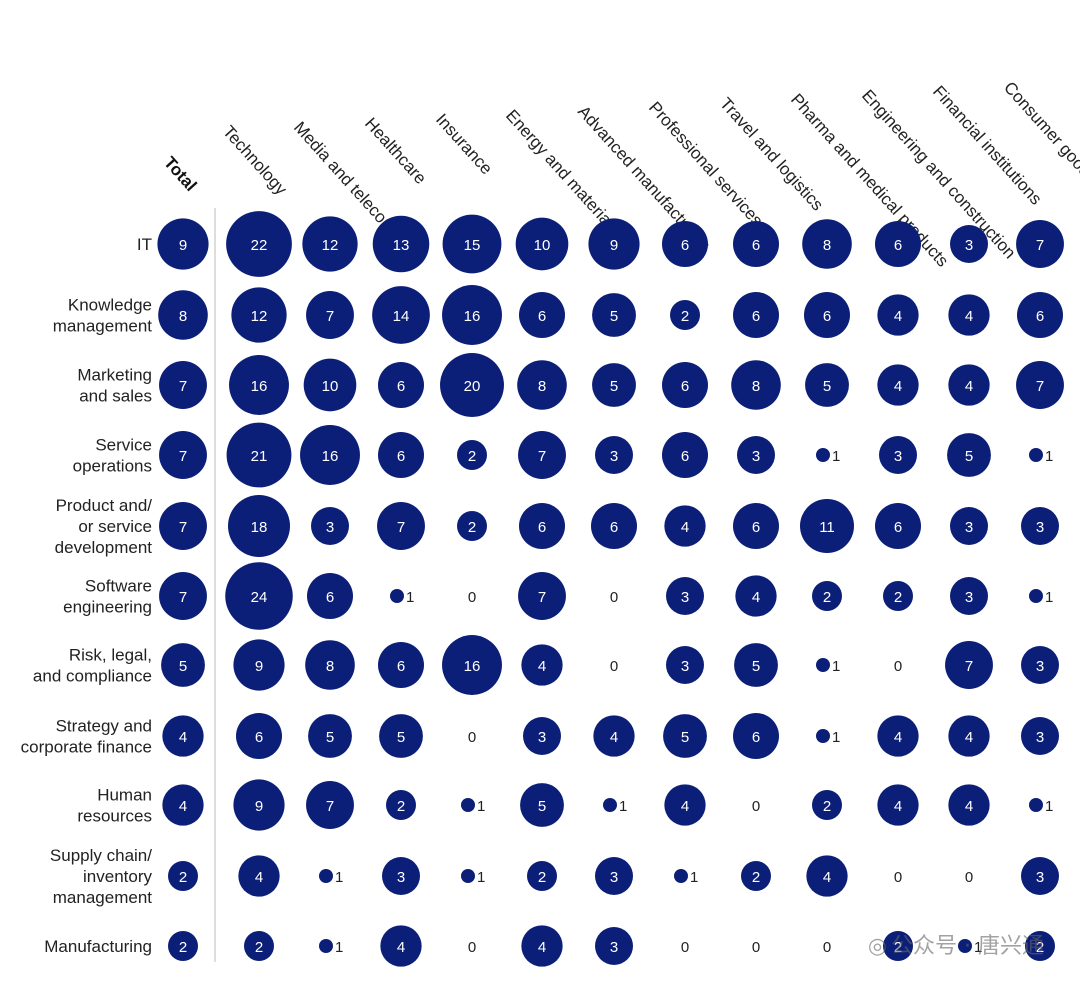 The width and height of the screenshot is (1080, 992). I want to click on cell-manufacturing-advanced-manufacturing-bubble, so click(614, 946).